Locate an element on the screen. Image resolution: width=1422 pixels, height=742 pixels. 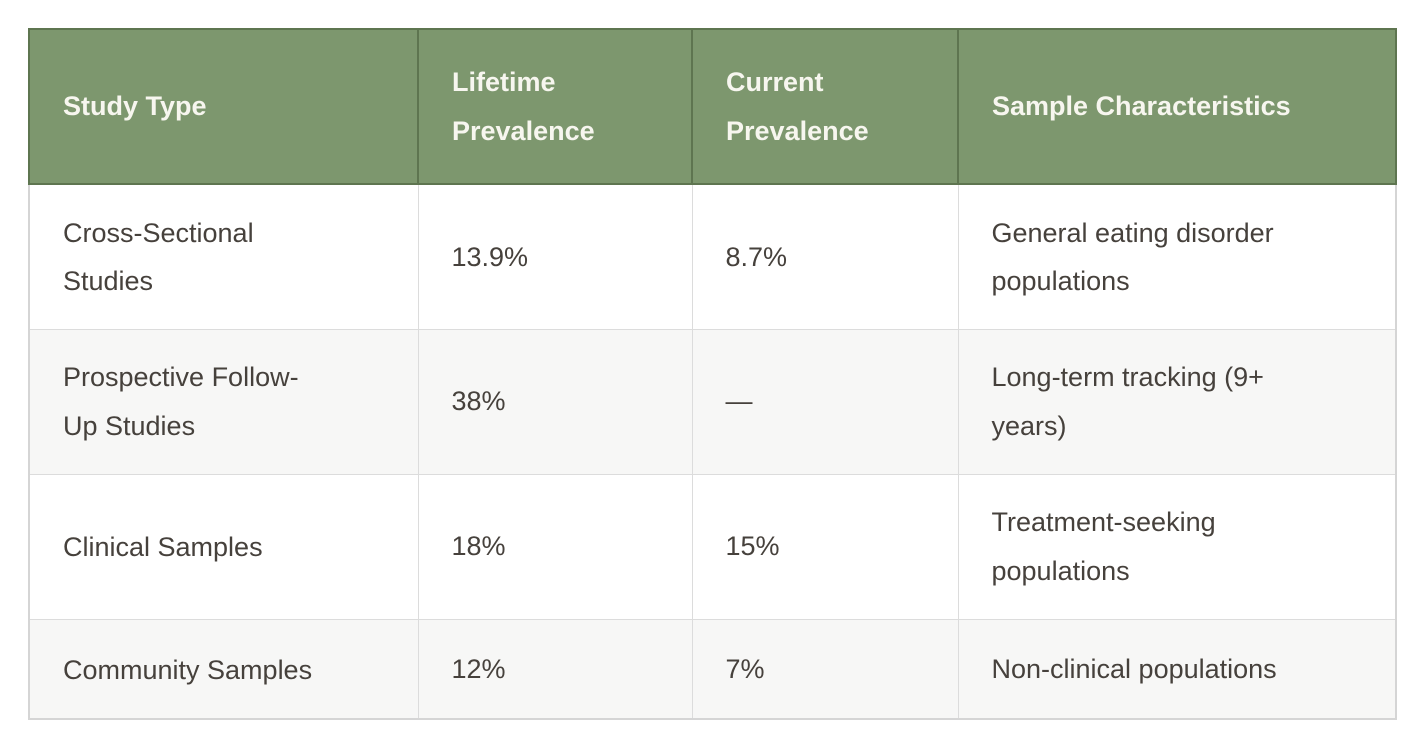
cell-sample-characteristics: Treatment-seeking populations is located at coordinates (1177, 547).